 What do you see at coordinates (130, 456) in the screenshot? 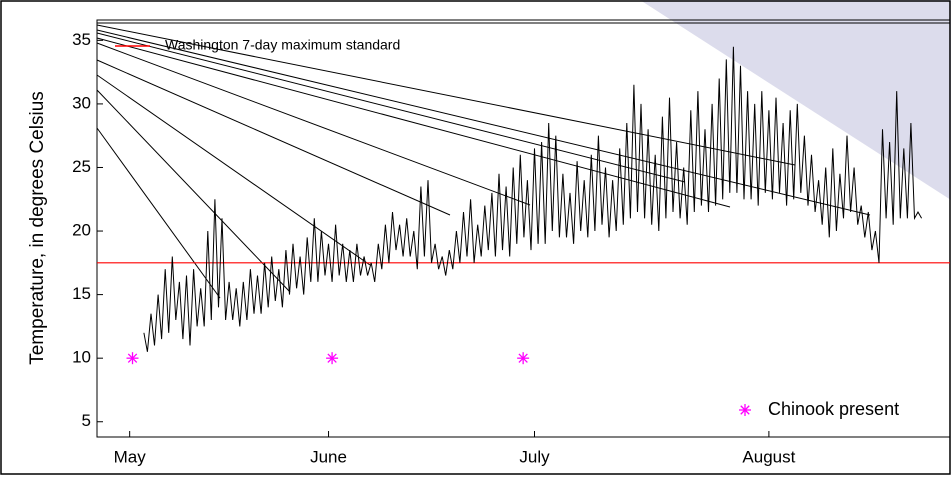
I see `x-tick-label: May` at bounding box center [130, 456].